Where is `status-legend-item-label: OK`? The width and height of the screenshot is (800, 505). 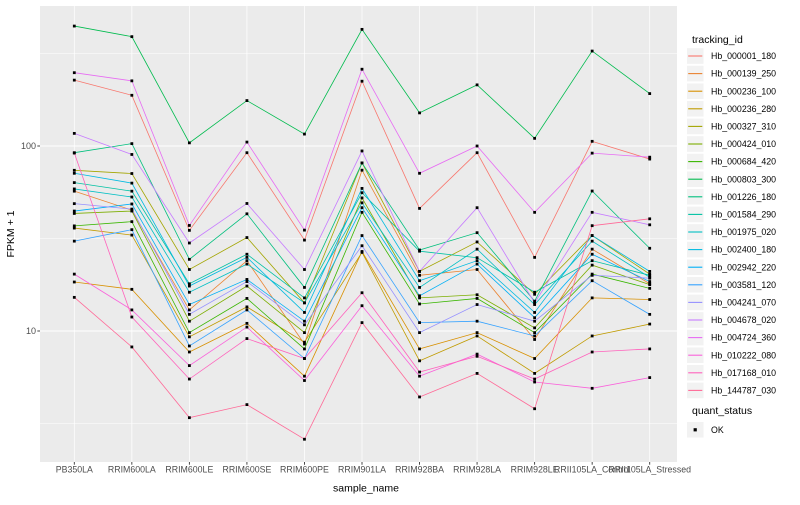
status-legend-item-label: OK is located at coordinates (717, 430).